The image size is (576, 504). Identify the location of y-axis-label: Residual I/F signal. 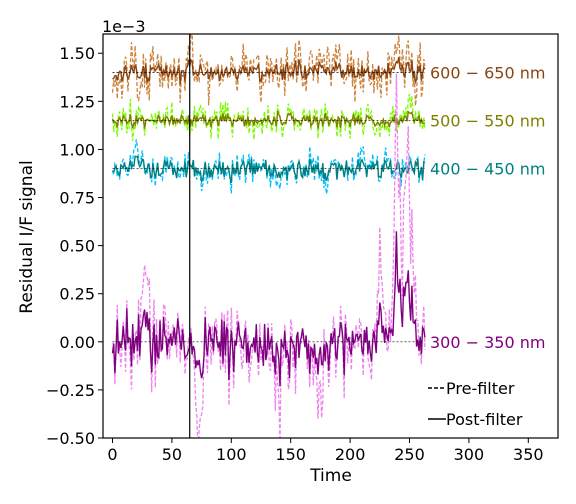
(27, 236).